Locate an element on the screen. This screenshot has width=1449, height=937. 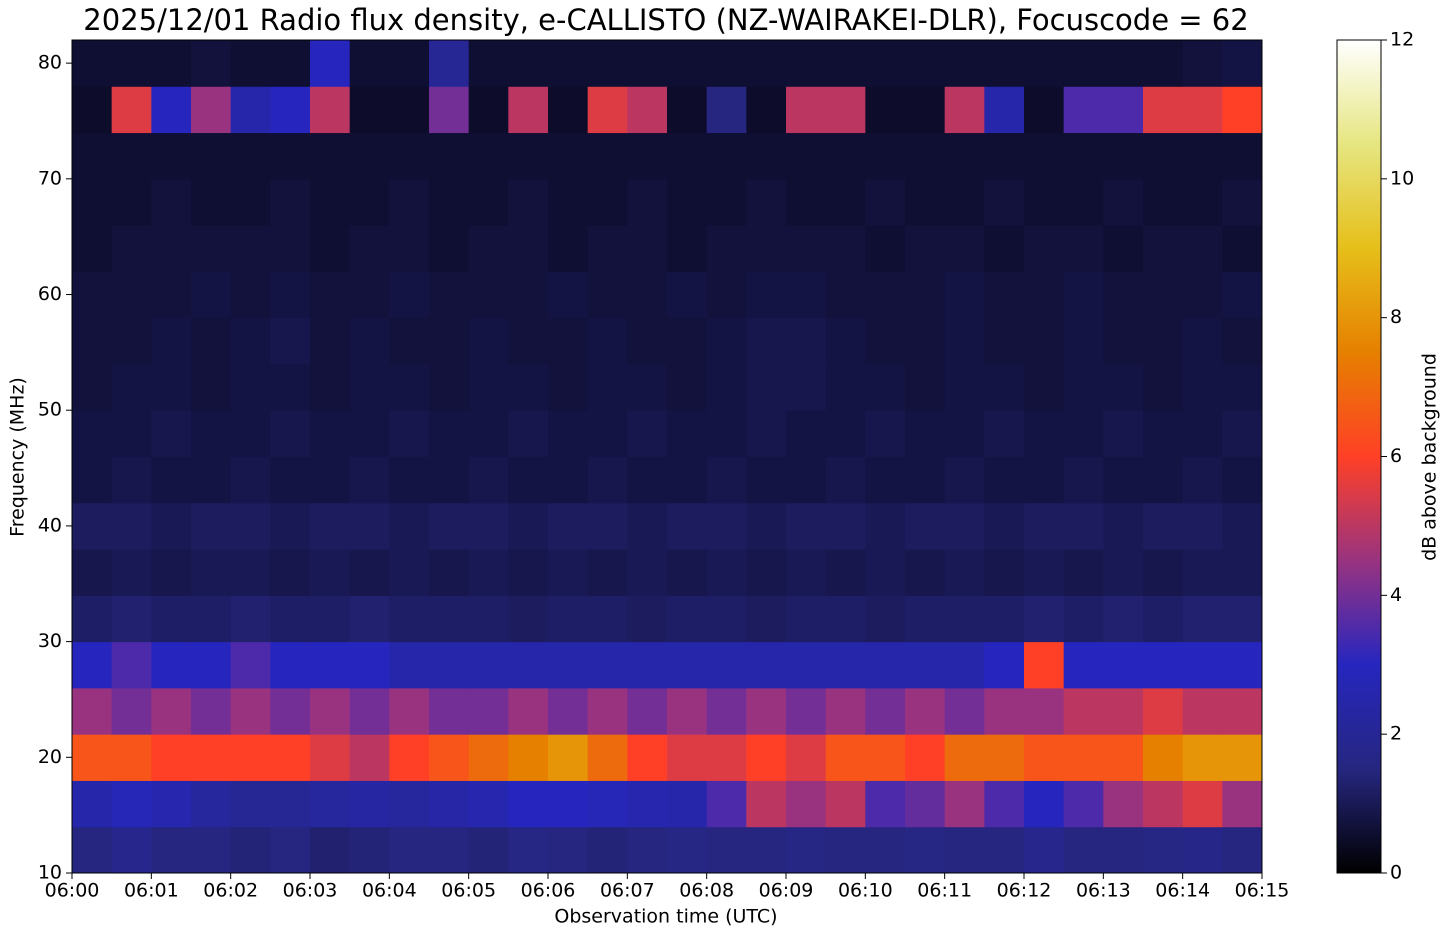
y-tick-label: 60 is located at coordinates (50, 294).